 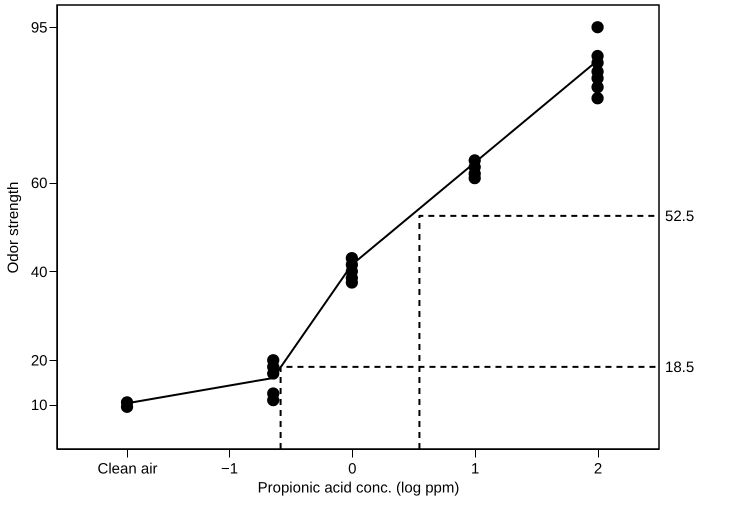 I want to click on y-axis-title: Odor strength, so click(x=13, y=228).